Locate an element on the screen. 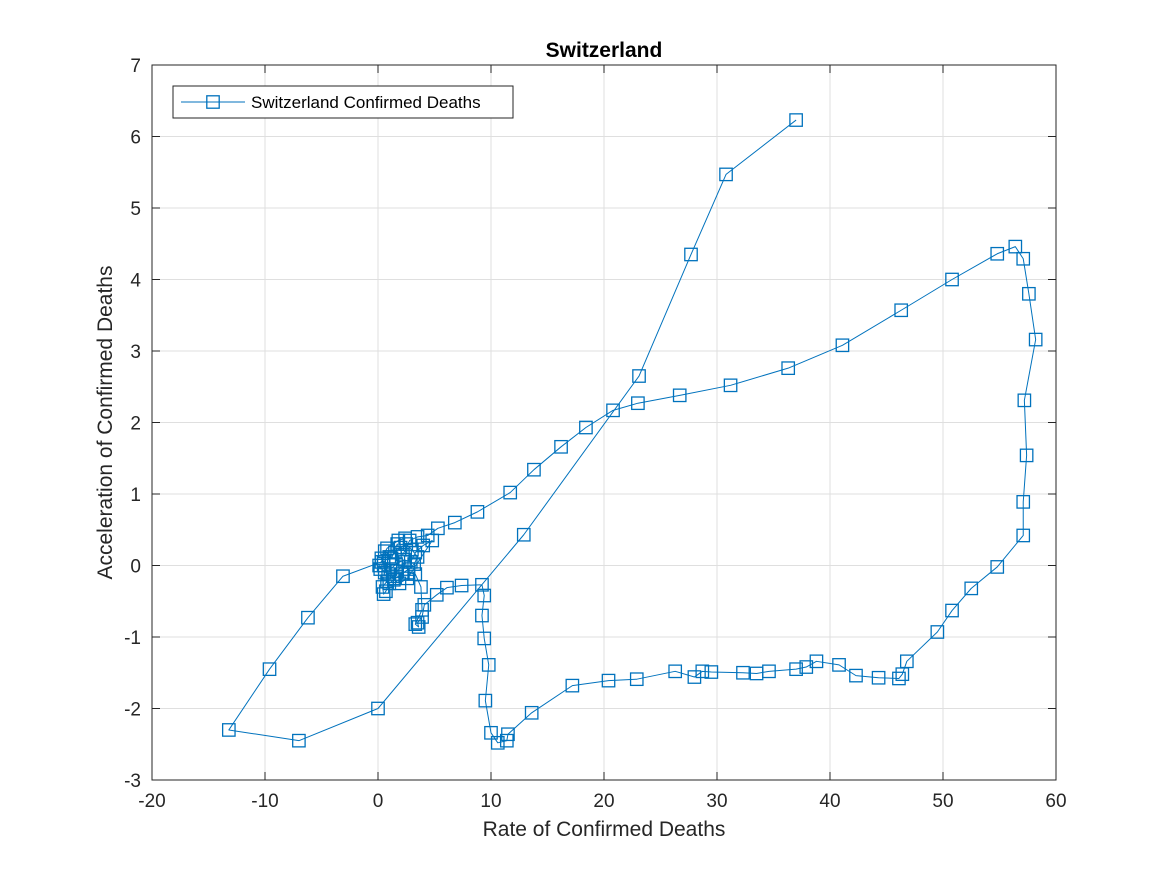  y-tick-label: 4 is located at coordinates (135, 281).